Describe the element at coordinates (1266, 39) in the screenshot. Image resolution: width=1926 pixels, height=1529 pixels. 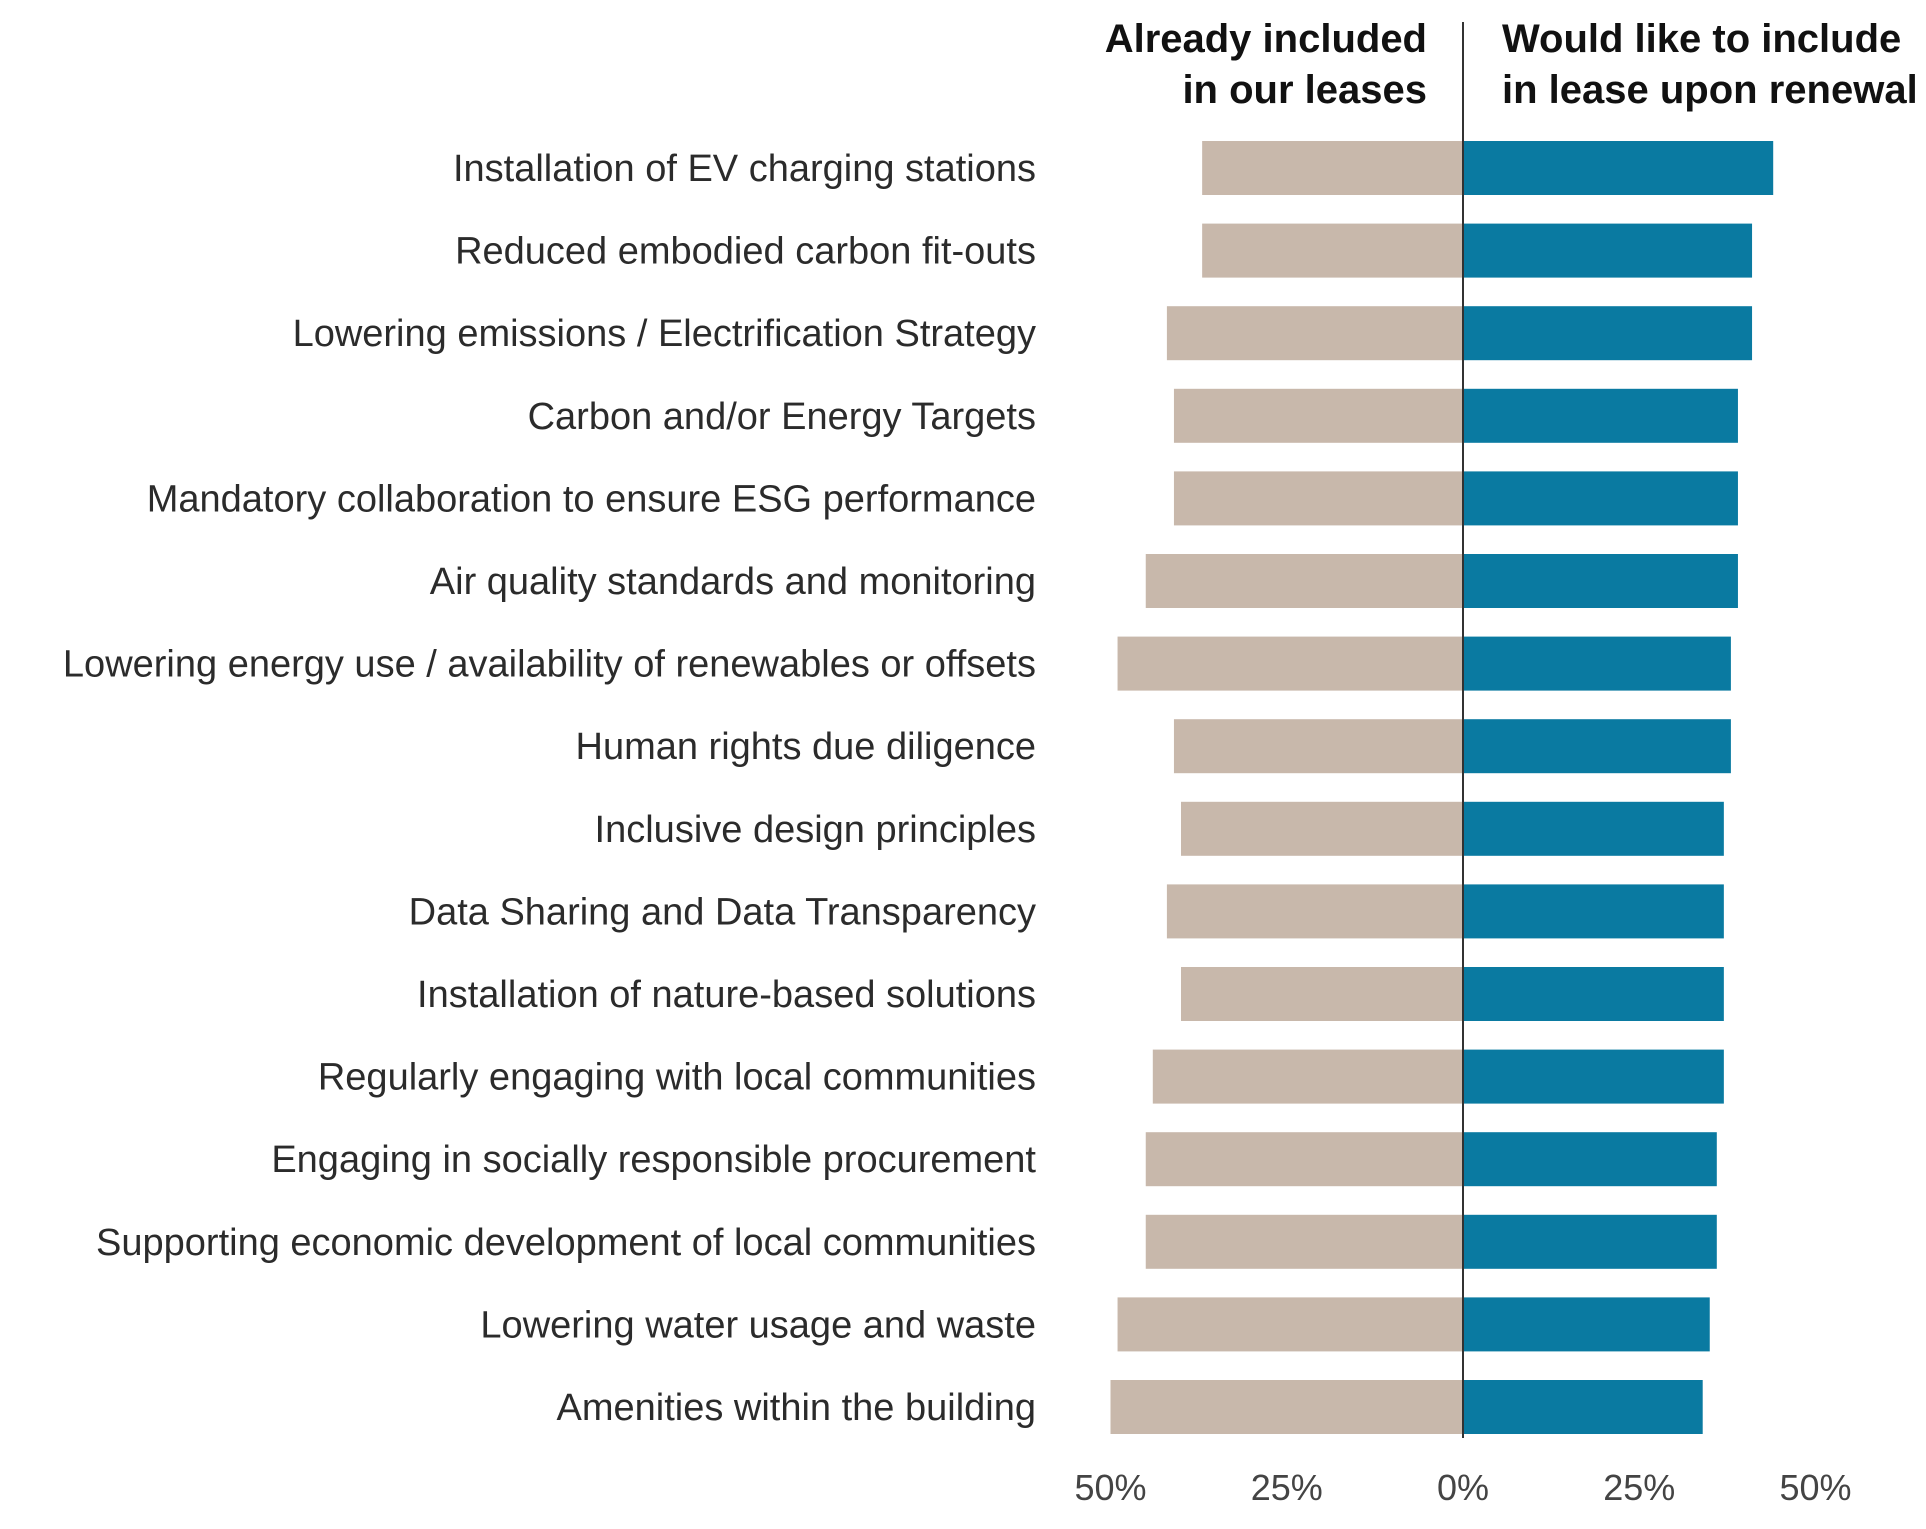
I see `header-left-line1: Already included` at that location.